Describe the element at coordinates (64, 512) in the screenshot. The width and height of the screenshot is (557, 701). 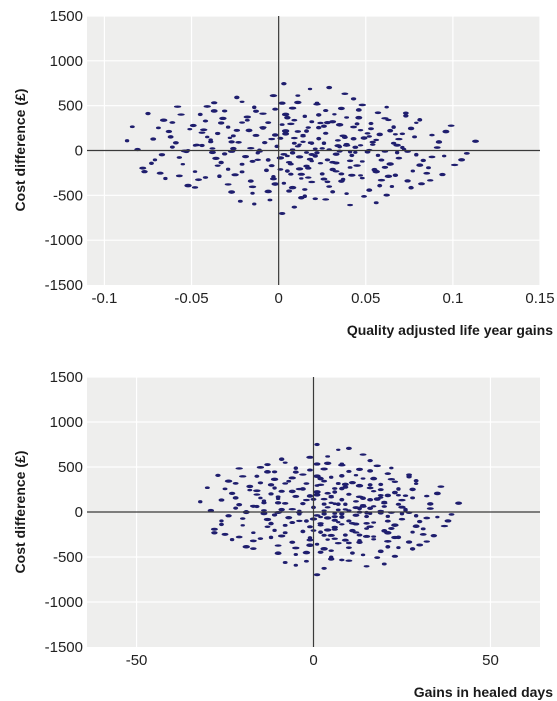
I see `bottom-y-tick-labels: -1500 -1000 -500 0 500 1000 1500` at that location.